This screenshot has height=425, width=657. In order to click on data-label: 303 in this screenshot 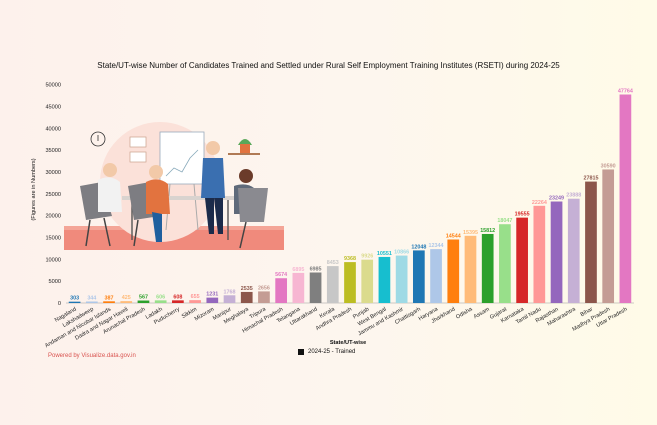, I will do `click(74, 299)`.